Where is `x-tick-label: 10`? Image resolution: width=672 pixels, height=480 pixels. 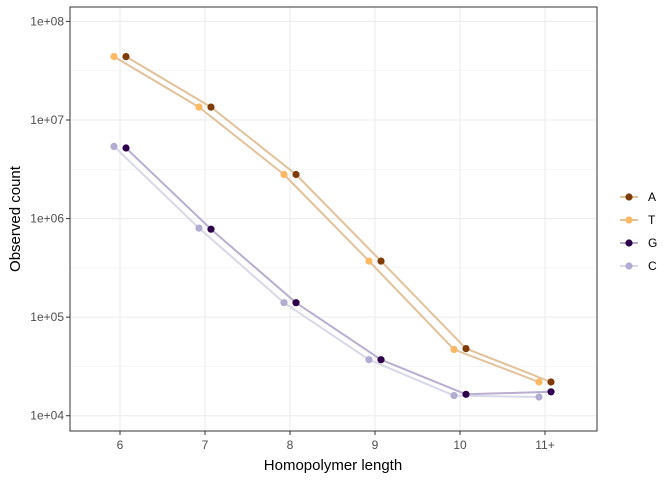
x-tick-label: 10 is located at coordinates (460, 445).